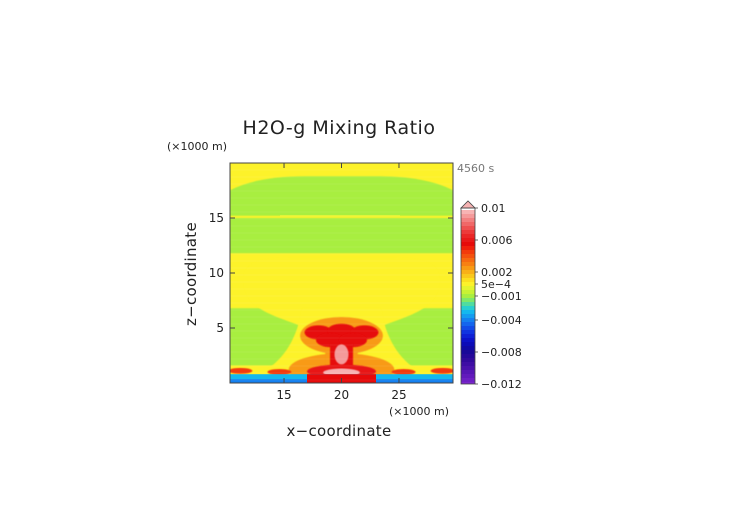 The image size is (752, 532). I want to click on colorbar-tick-label: −0.004, so click(501, 320).